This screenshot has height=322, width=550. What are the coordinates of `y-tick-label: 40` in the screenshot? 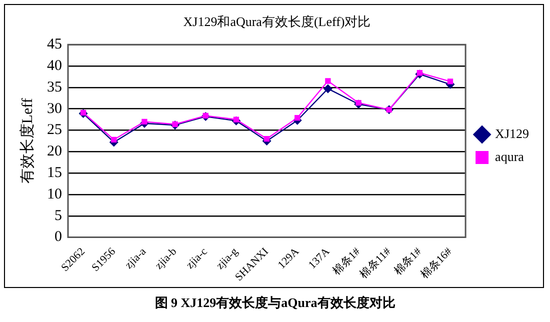 It's located at (54, 66).